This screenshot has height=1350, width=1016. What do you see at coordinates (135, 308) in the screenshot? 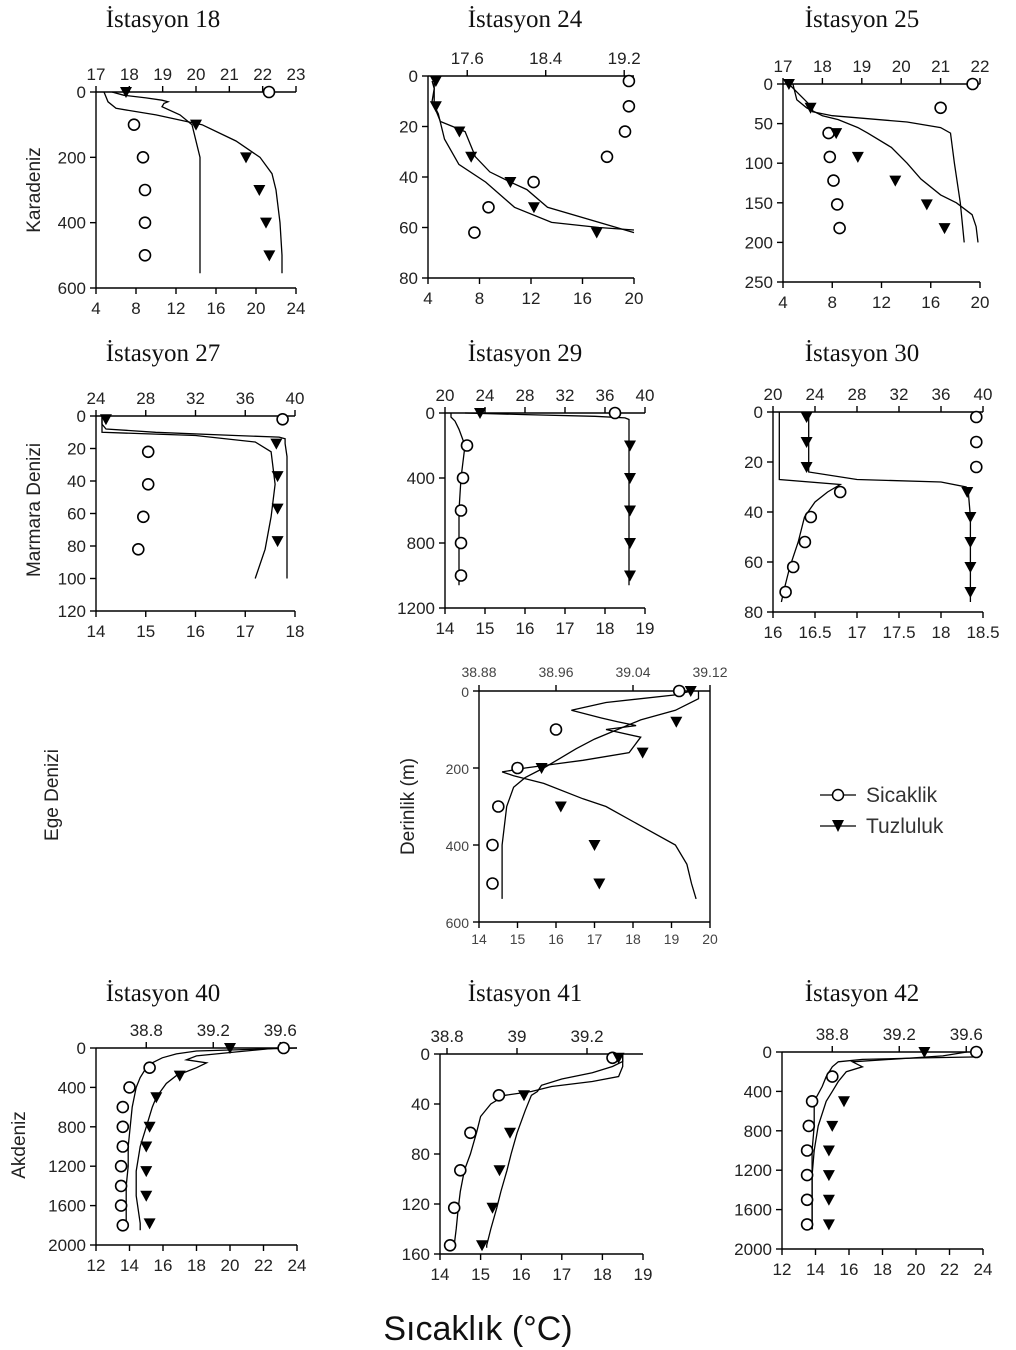
I see `x-bottom-tick-label: 8` at bounding box center [135, 308].